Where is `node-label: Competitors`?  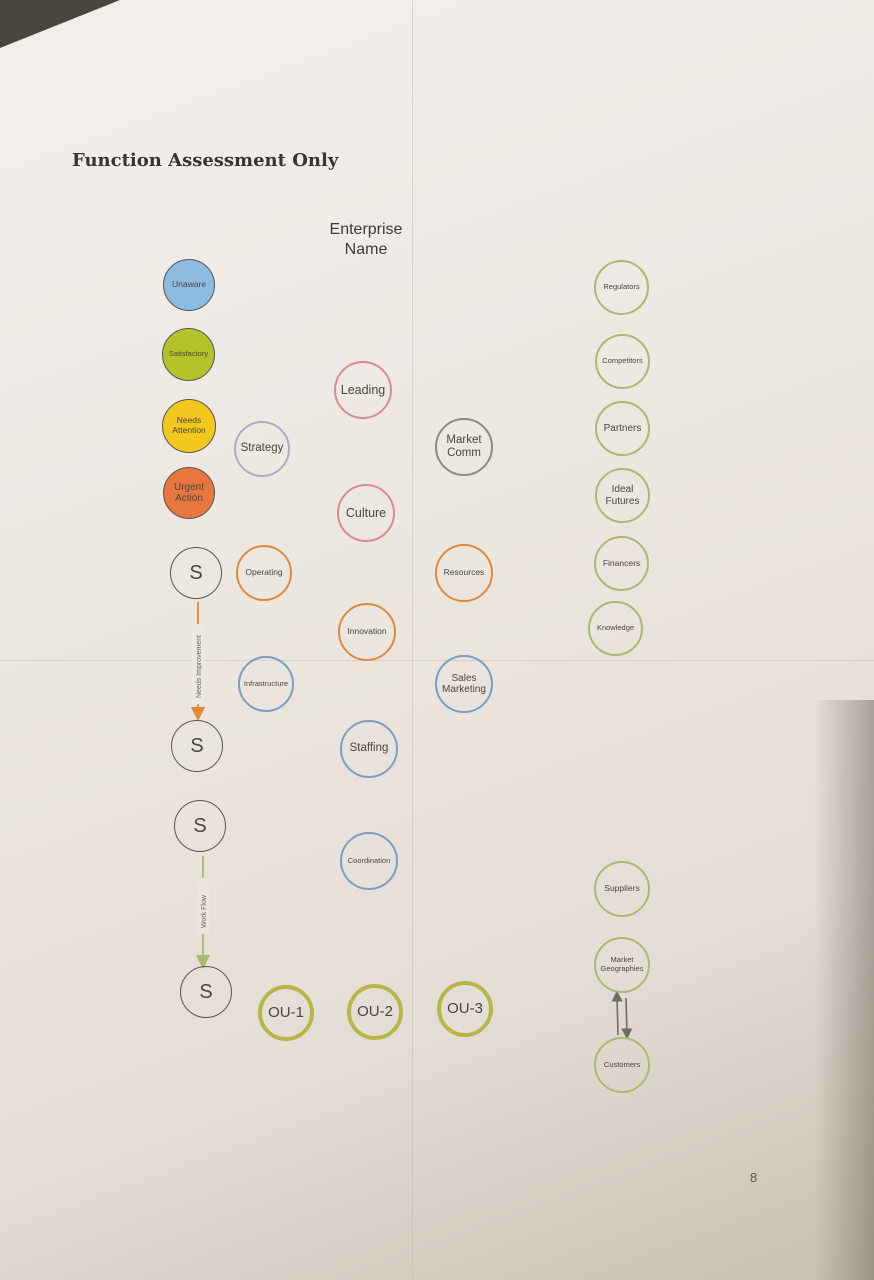
node-label: Competitors is located at coordinates (622, 361).